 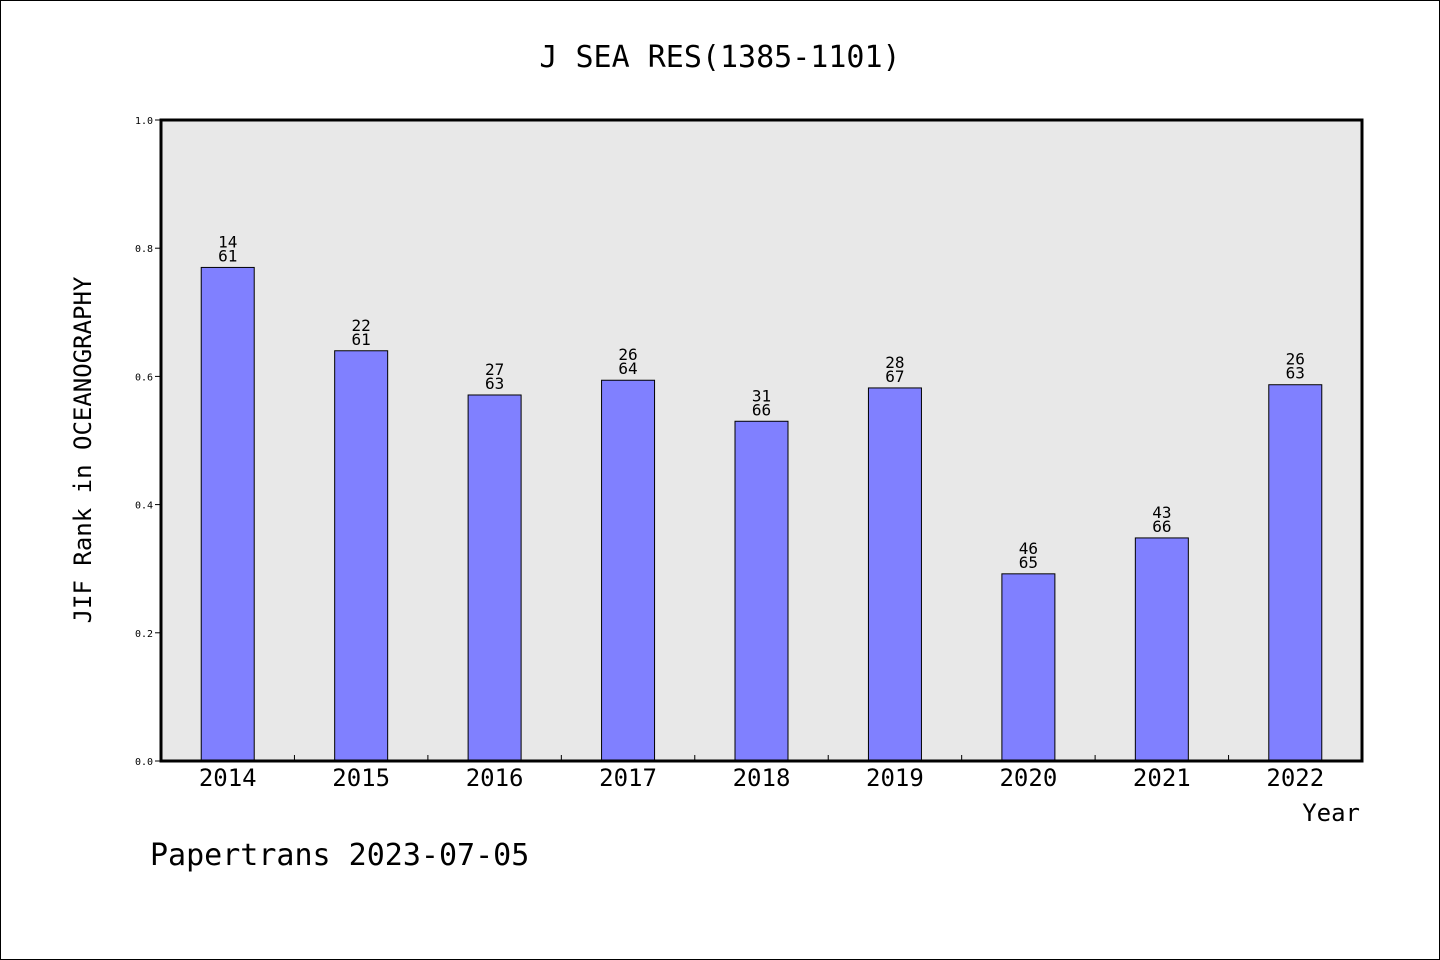 What do you see at coordinates (1162, 778) in the screenshot?
I see `x-tick-label-2021: 2021` at bounding box center [1162, 778].